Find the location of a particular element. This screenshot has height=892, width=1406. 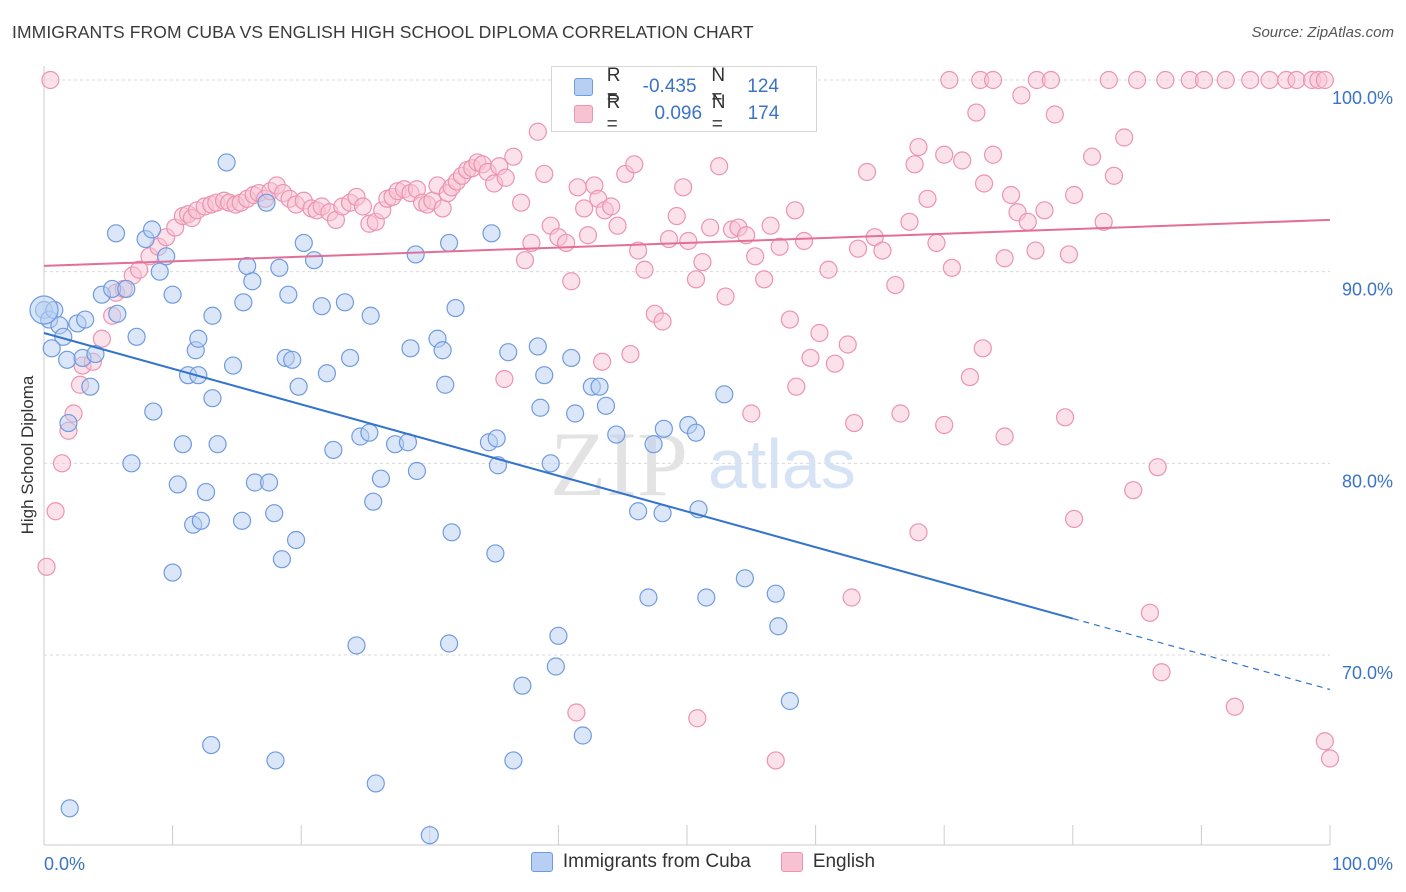

legend-swatch-cuba is located at coordinates (583, 87).